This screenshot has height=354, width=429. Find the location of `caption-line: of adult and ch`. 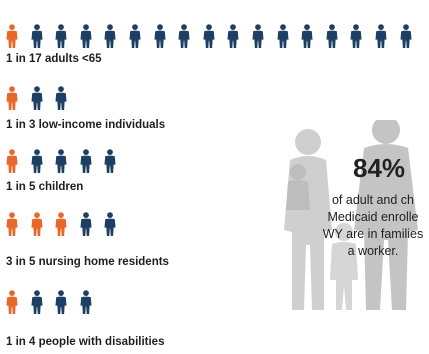

caption-line: of adult and ch is located at coordinates (372, 200).